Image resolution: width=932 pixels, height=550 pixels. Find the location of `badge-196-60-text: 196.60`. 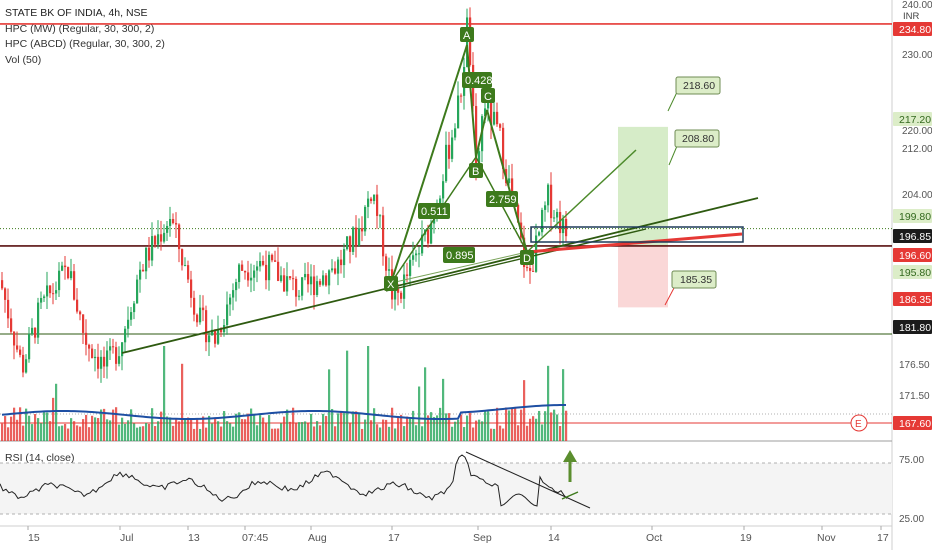

badge-196-60-text: 196.60 is located at coordinates (915, 256).